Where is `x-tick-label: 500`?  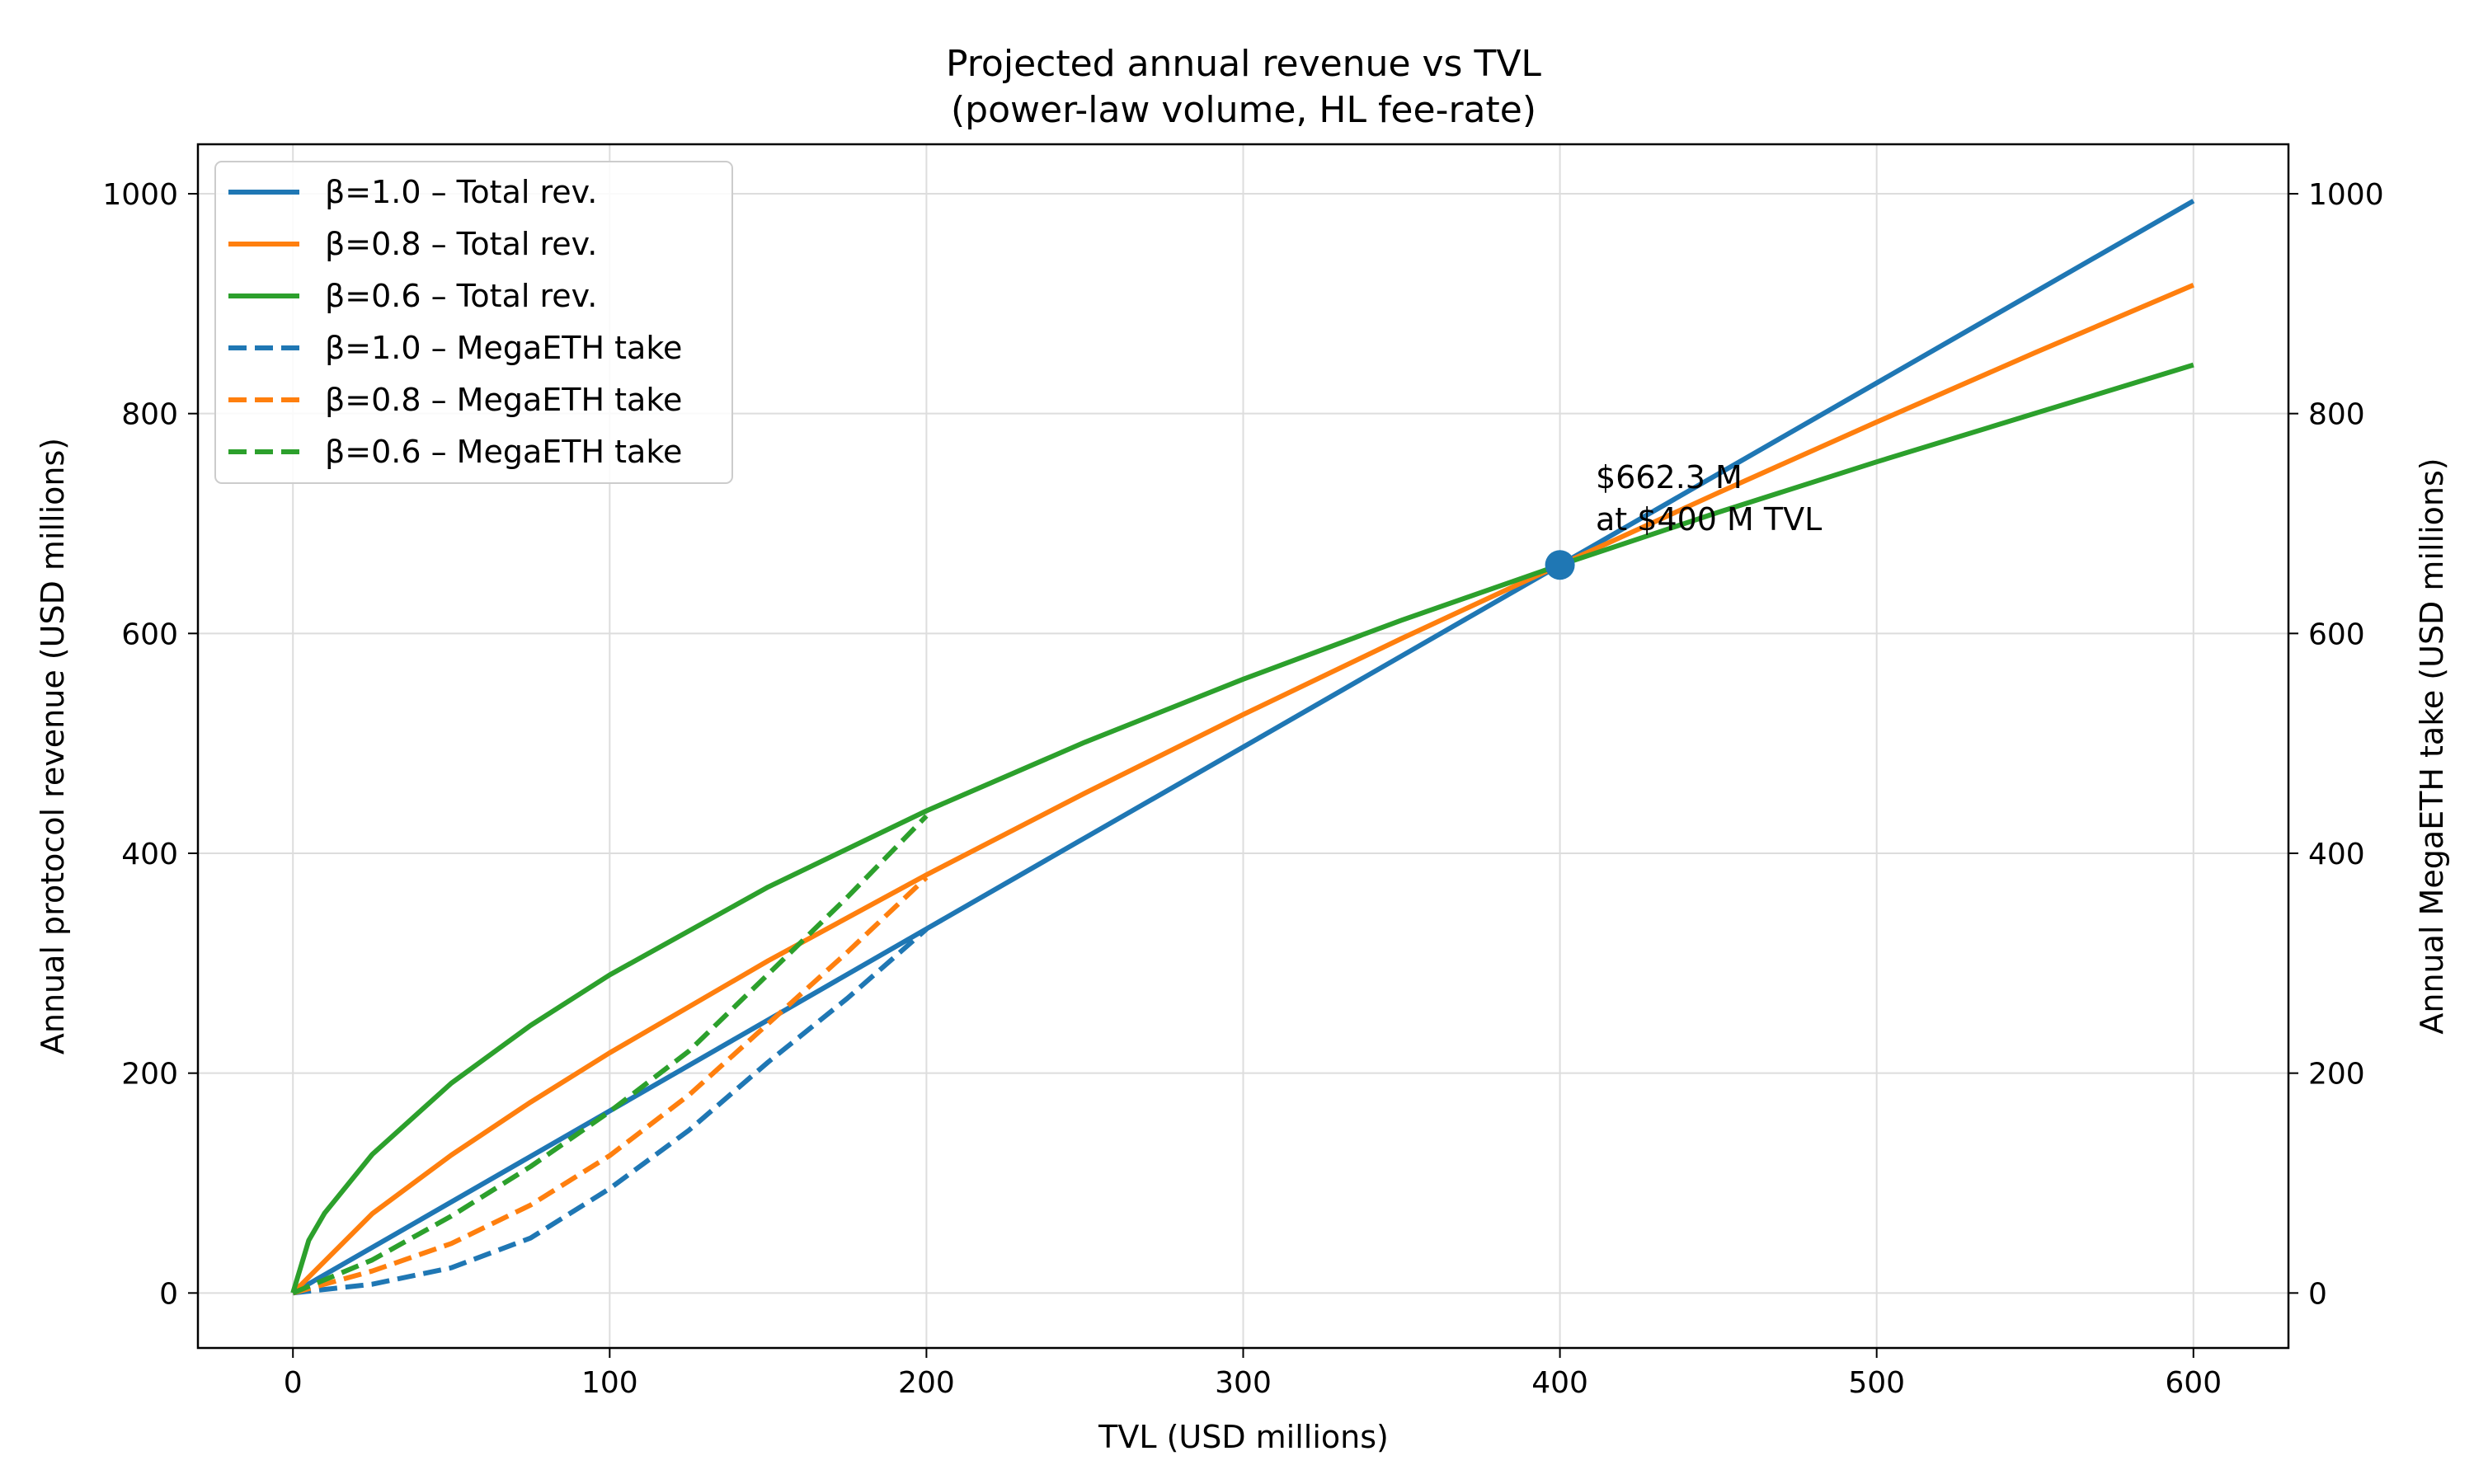 x-tick-label: 500 is located at coordinates (1876, 1383).